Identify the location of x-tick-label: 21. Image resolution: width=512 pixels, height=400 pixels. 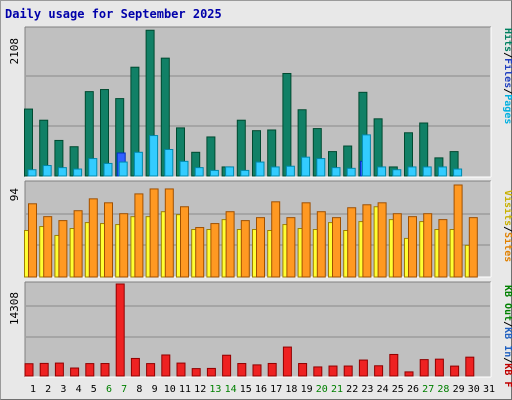
(337, 389).